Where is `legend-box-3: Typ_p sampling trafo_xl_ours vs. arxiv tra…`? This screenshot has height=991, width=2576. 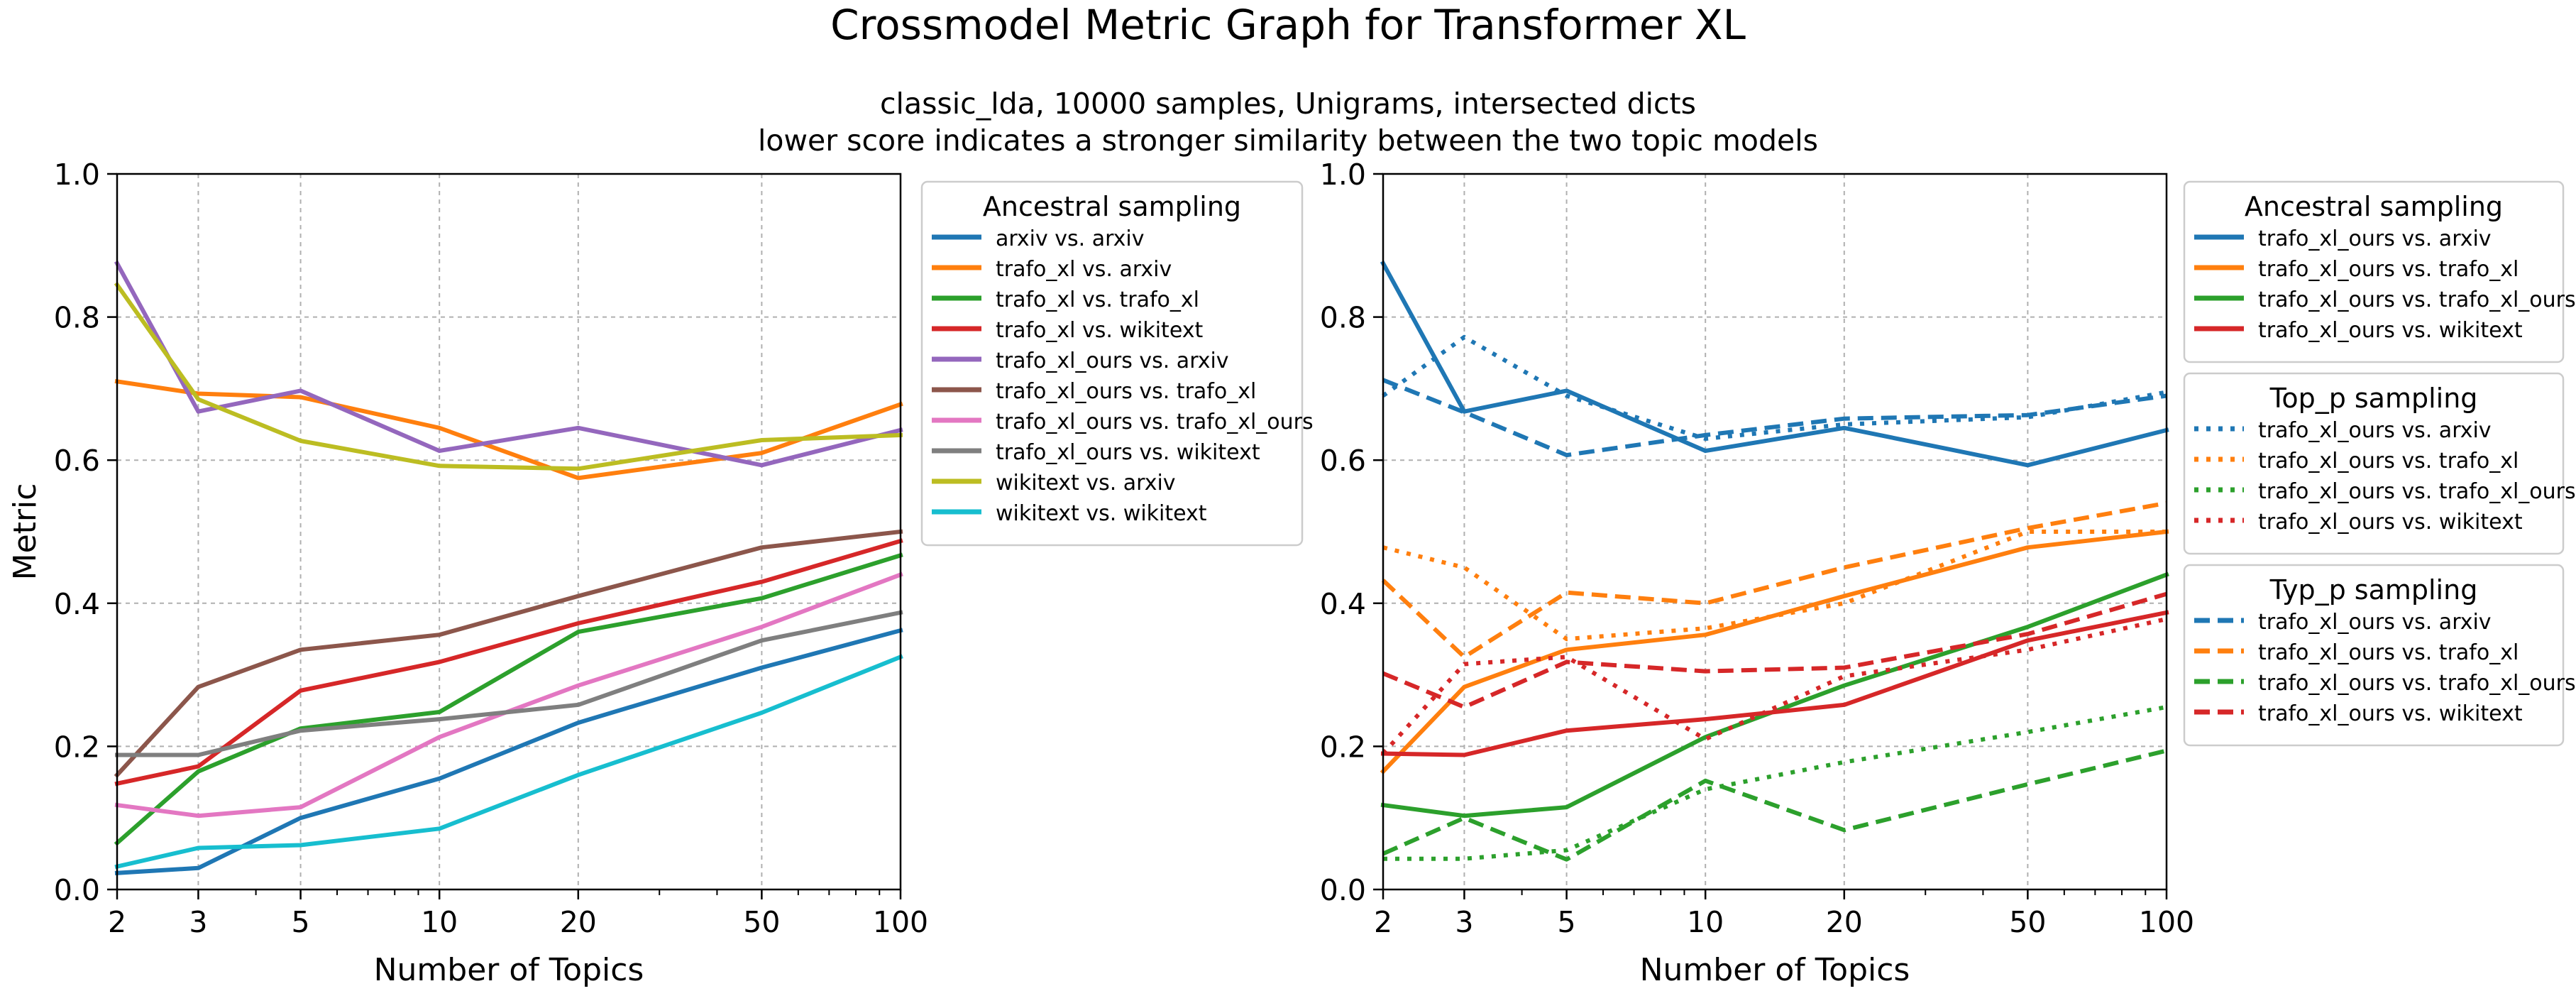 legend-box-3: Typ_p sampling trafo_xl_ours vs. arxiv tra… is located at coordinates (2379, 655).